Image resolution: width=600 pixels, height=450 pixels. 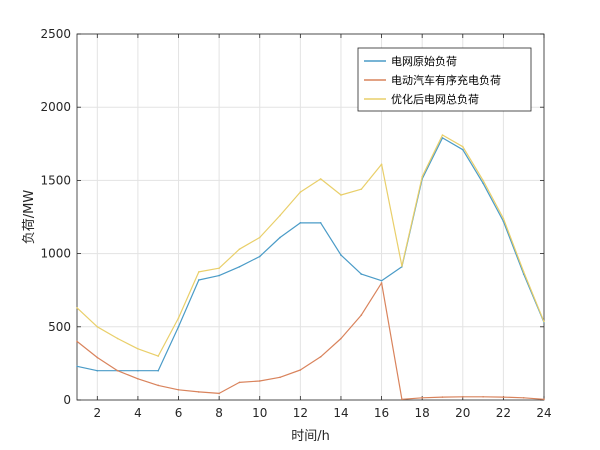 What do you see at coordinates (259, 413) in the screenshot?
I see `x-tick-label: 10` at bounding box center [259, 413].